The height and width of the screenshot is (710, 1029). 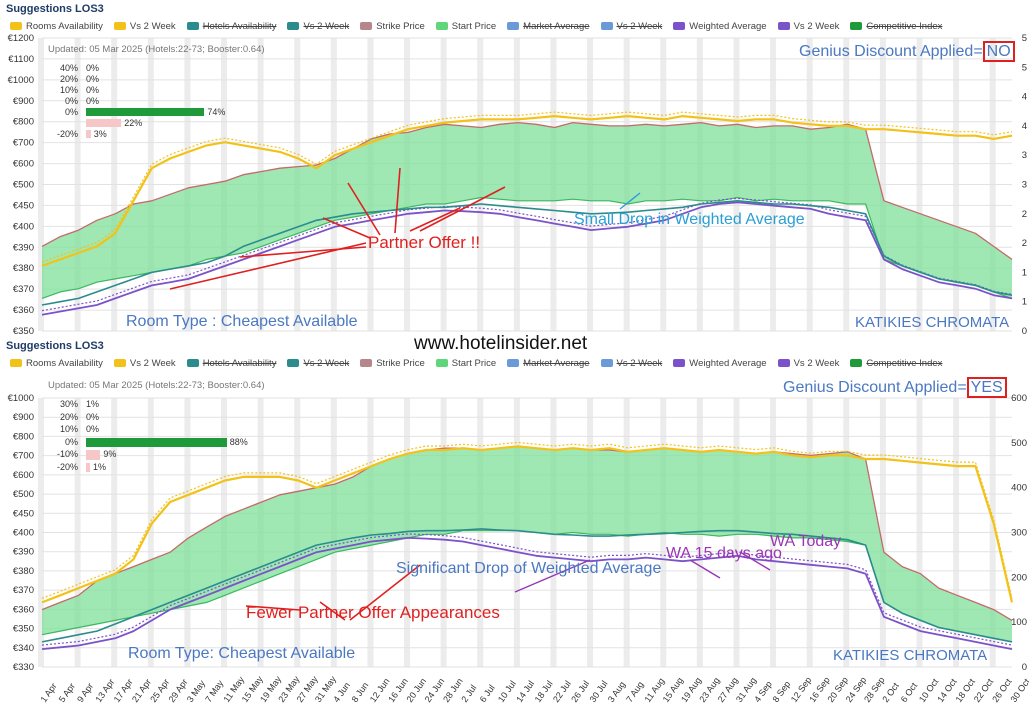 What do you see at coordinates (529, 568) in the screenshot?
I see `annotation-significant-drop: Significant Drop of Weighted Average` at bounding box center [529, 568].